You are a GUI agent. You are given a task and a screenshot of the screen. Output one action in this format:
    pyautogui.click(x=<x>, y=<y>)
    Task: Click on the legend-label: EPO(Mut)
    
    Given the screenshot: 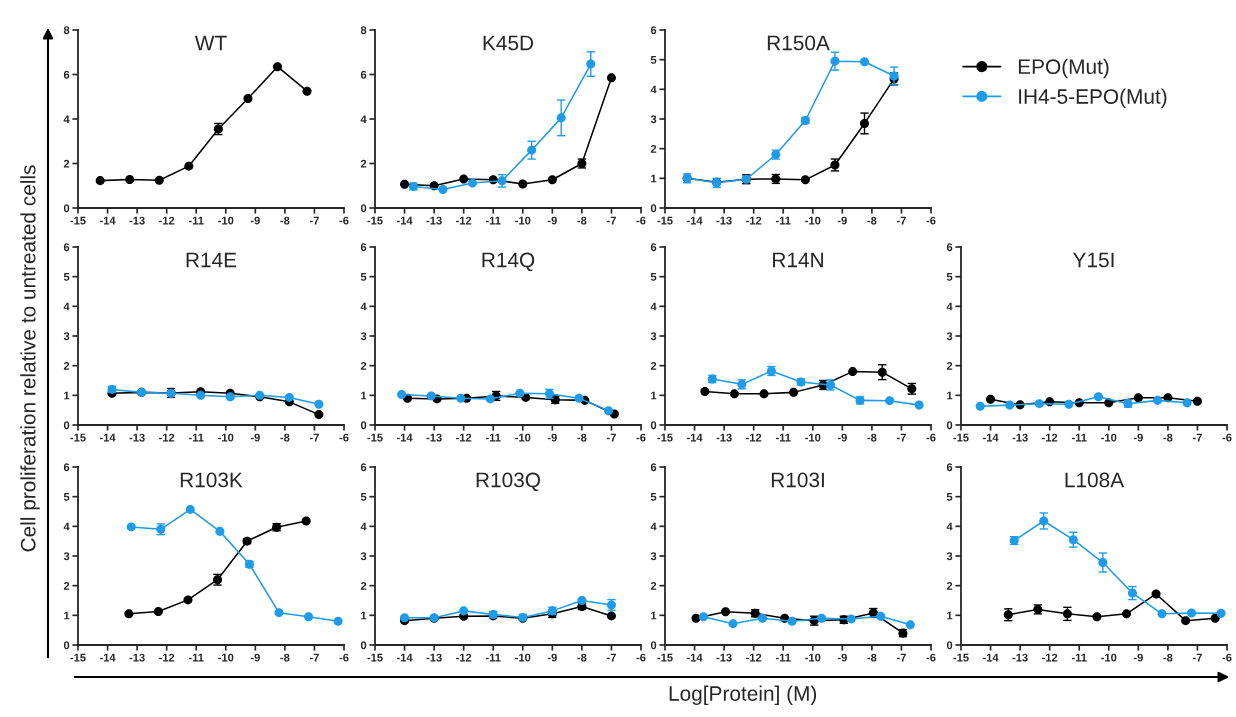 What is the action you would take?
    pyautogui.click(x=1063, y=68)
    